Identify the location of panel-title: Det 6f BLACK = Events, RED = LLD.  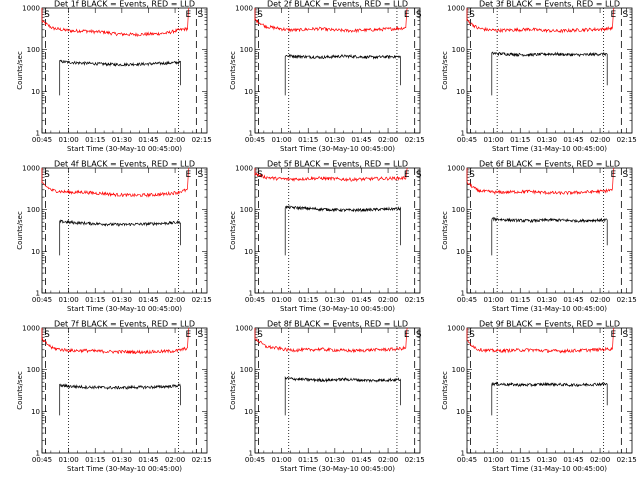
(549, 164).